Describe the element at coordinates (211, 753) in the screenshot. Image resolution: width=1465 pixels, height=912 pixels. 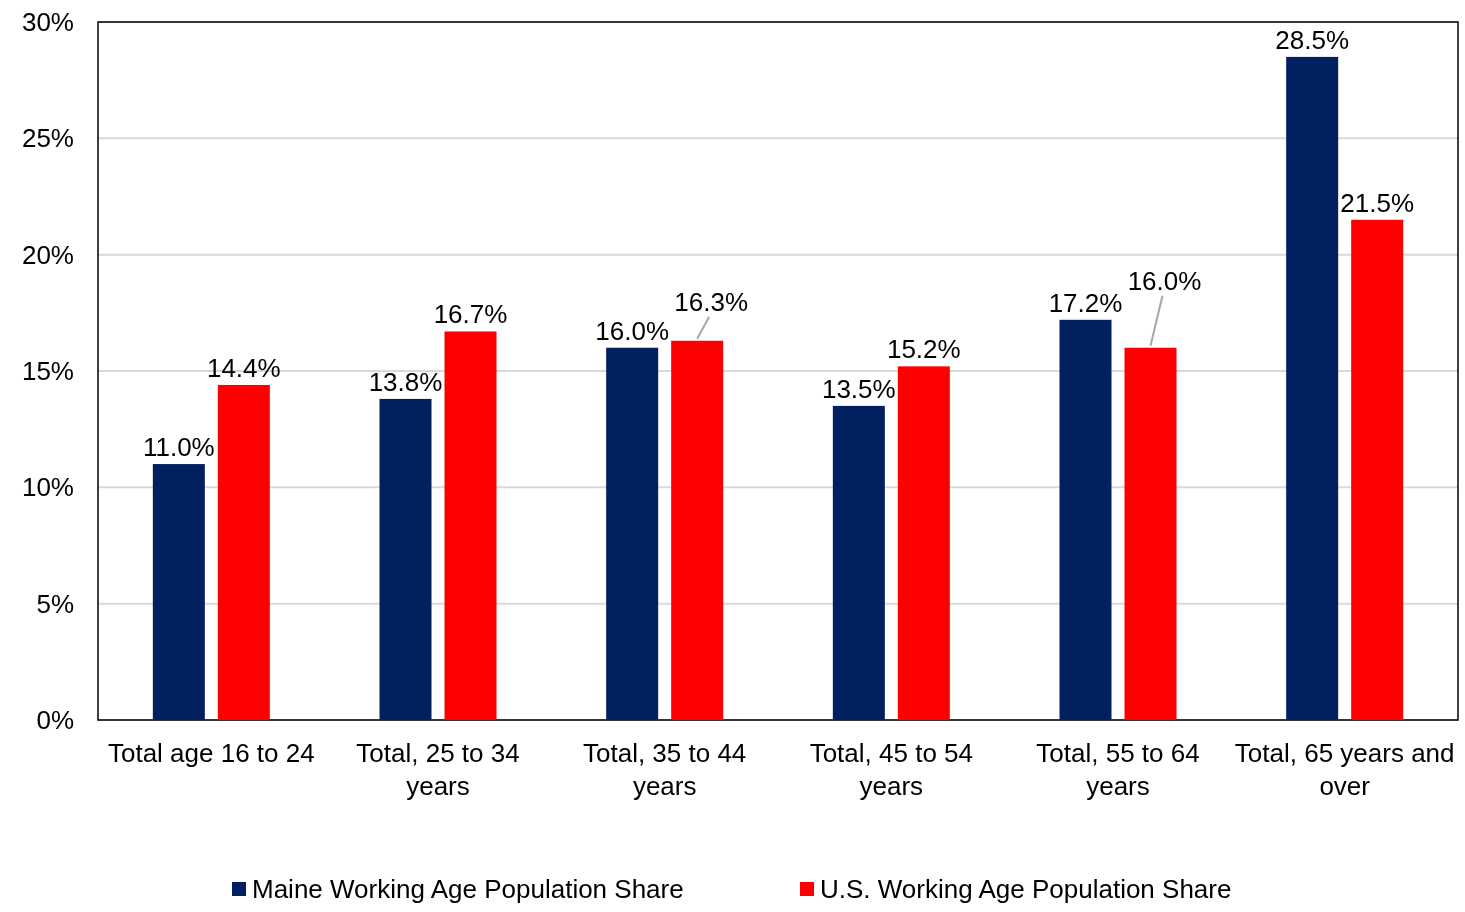
I see `x-tick-label: Total age 16 to 24` at that location.